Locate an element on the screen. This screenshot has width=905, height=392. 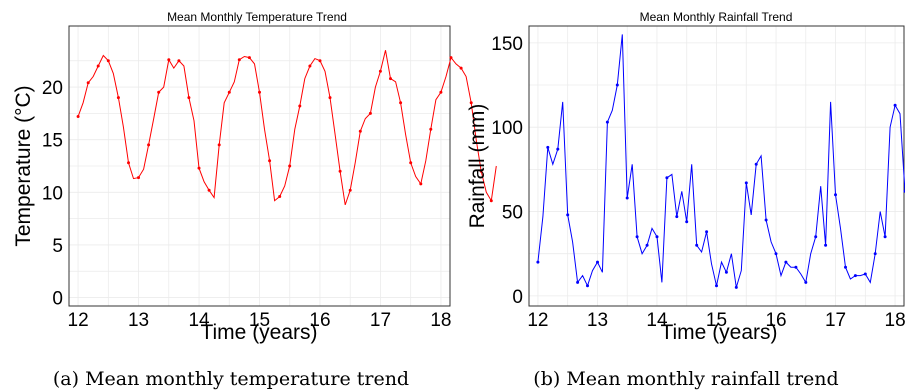
rainfall-x-tick-label: 17 is located at coordinates (835, 320).